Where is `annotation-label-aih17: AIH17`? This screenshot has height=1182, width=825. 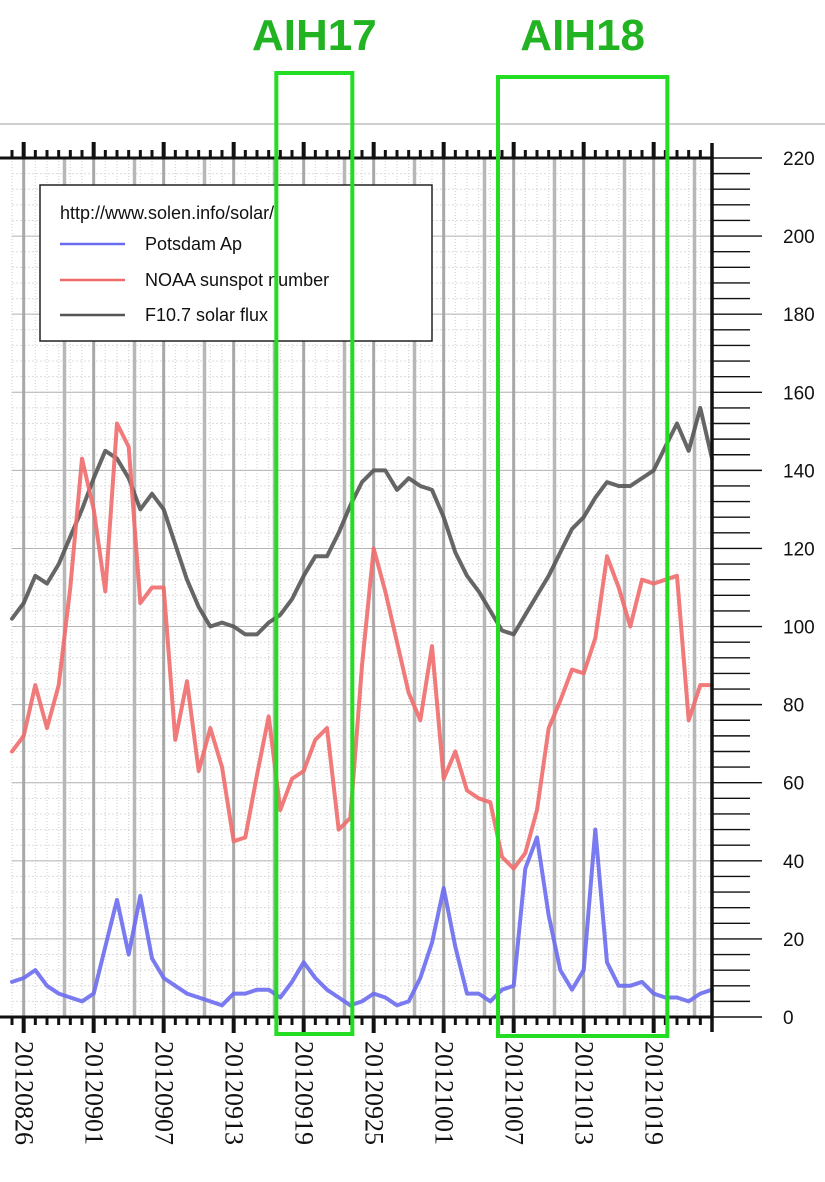 annotation-label-aih17: AIH17 is located at coordinates (314, 35).